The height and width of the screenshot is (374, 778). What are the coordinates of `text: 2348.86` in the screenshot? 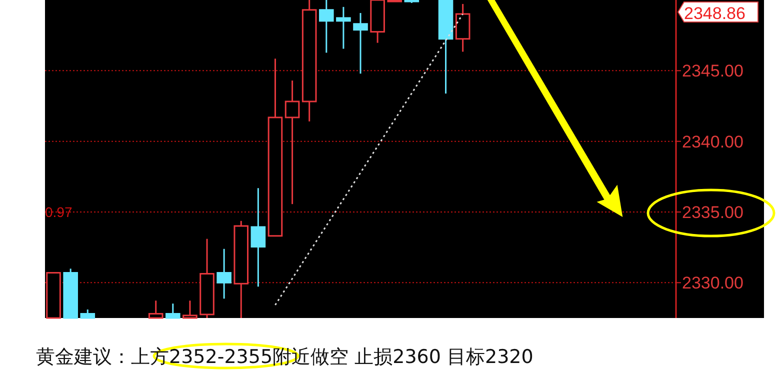 It's located at (715, 13).